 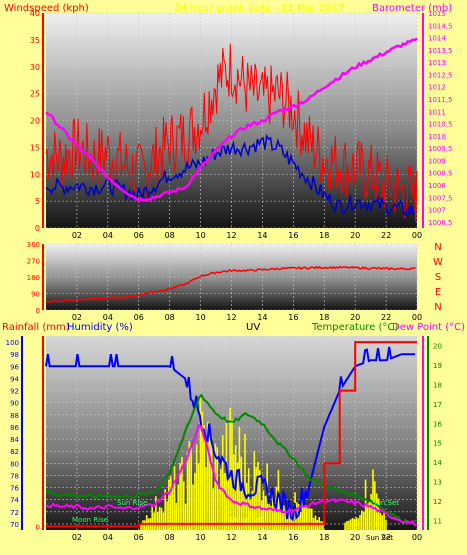 What do you see at coordinates (231, 537) in the screenshot?
I see `x-tick-label: 12` at bounding box center [231, 537].